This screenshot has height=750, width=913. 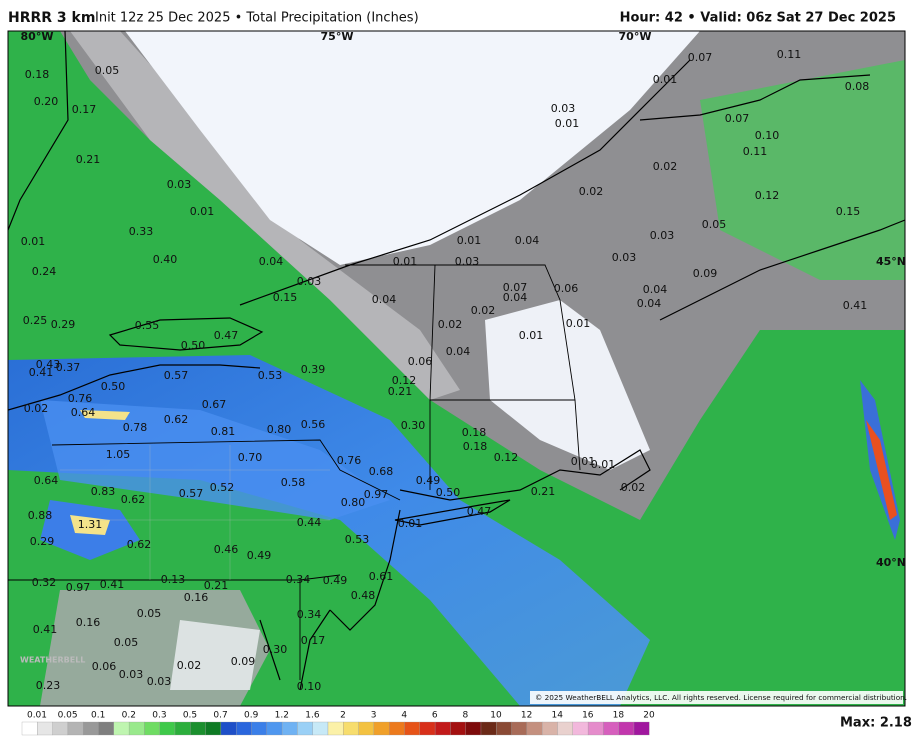 What do you see at coordinates (78, 587) in the screenshot?
I see `precip-value: 0.97` at bounding box center [78, 587].